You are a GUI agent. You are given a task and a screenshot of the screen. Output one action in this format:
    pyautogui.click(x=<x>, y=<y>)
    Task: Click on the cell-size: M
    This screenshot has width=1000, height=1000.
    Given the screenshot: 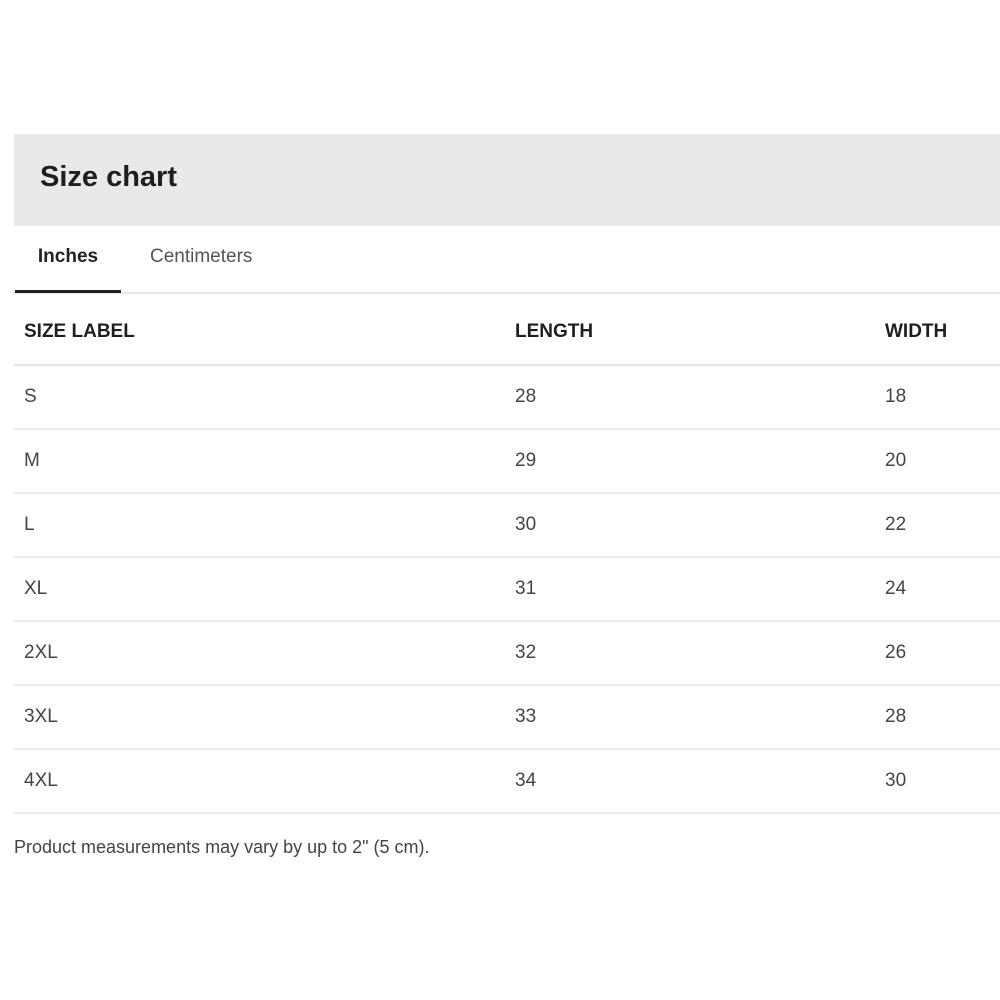 What is the action you would take?
    pyautogui.click(x=259, y=461)
    